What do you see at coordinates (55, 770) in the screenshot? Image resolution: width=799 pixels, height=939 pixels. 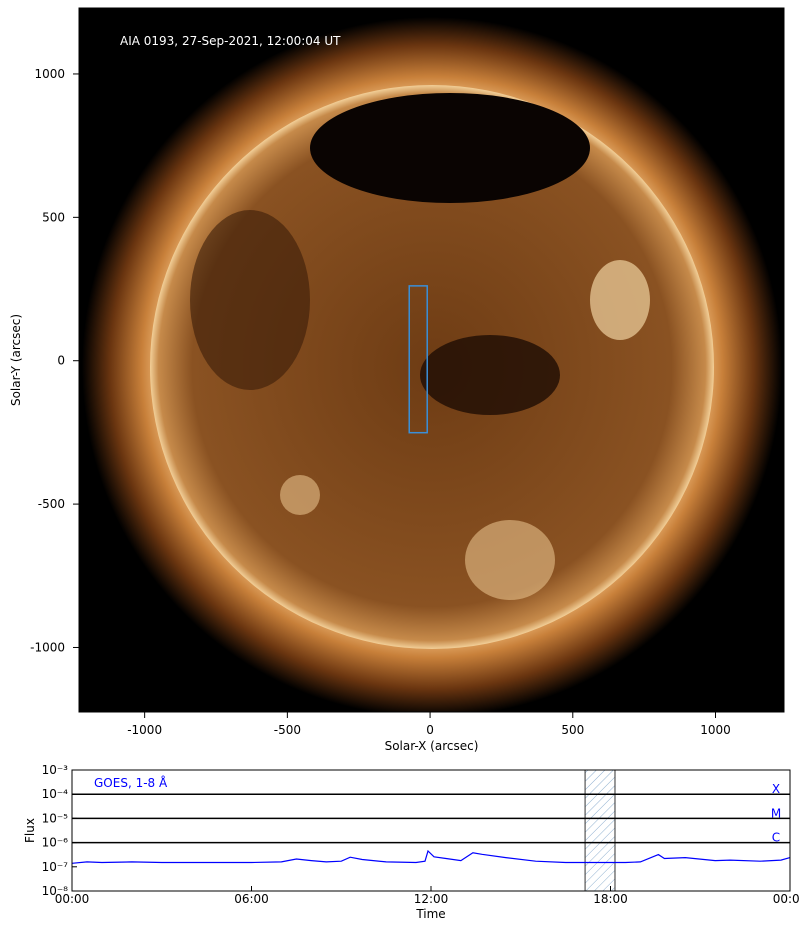 I see `y-tick-label: 10⁻³` at bounding box center [55, 770].